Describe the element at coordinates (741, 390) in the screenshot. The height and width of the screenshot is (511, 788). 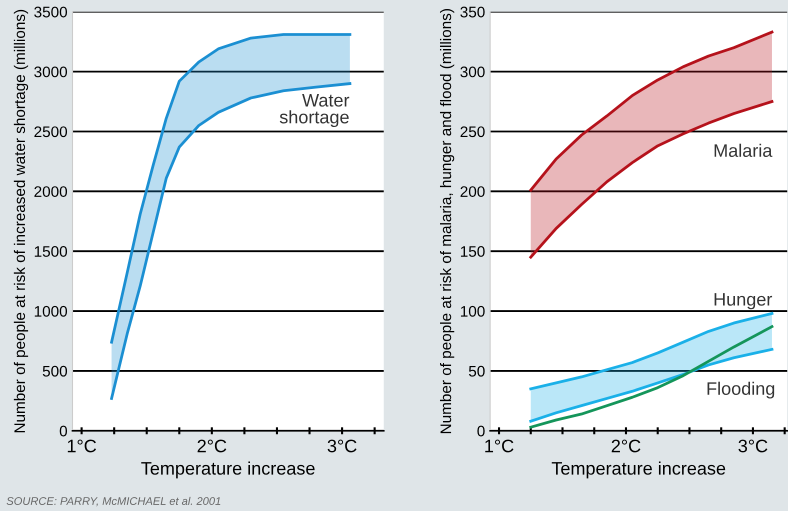
I see `annotation: Flooding` at that location.